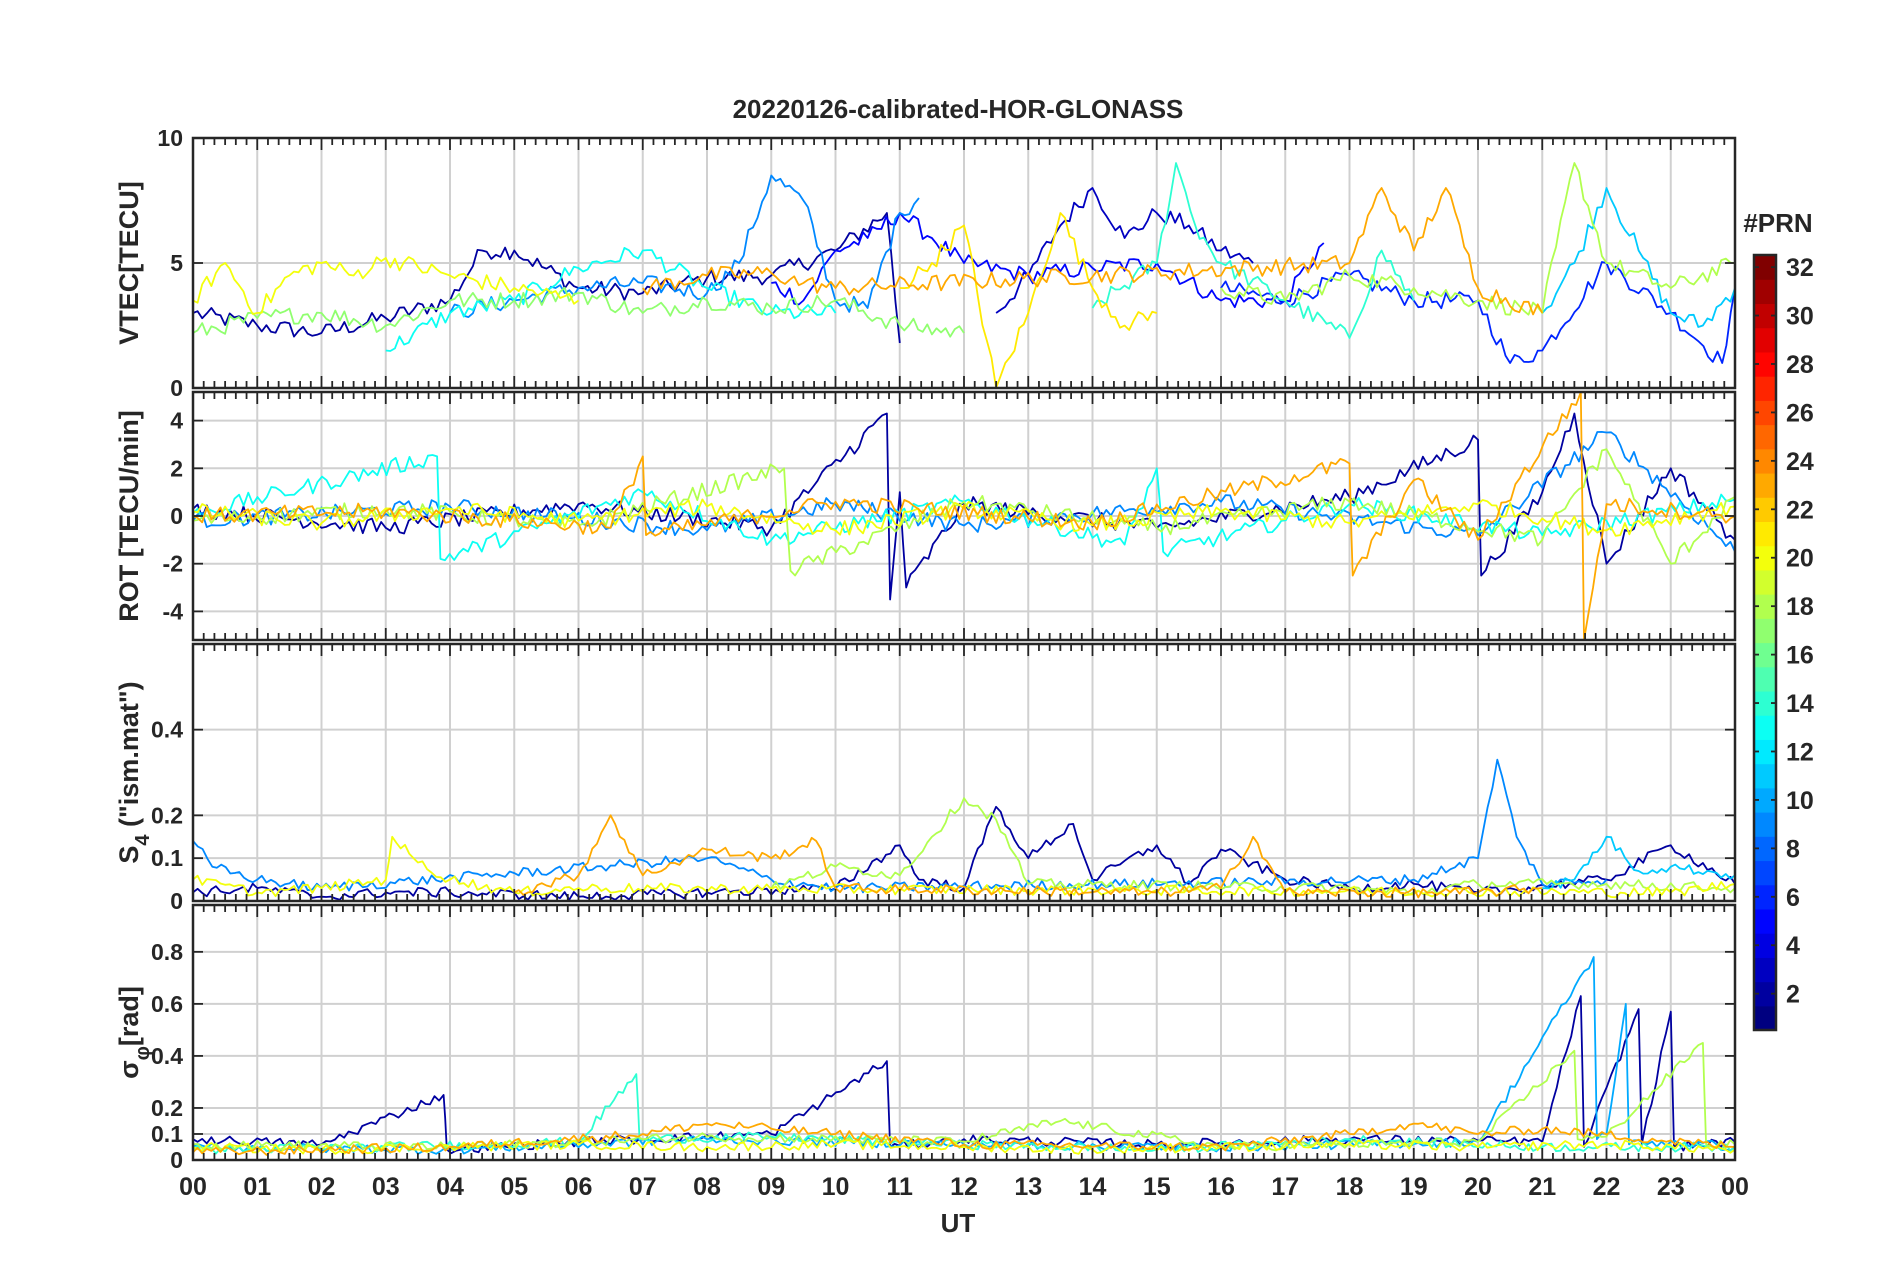 Image resolution: width=1902 pixels, height=1272 pixels. I want to click on colorbar-tick-label: 10, so click(1800, 801).